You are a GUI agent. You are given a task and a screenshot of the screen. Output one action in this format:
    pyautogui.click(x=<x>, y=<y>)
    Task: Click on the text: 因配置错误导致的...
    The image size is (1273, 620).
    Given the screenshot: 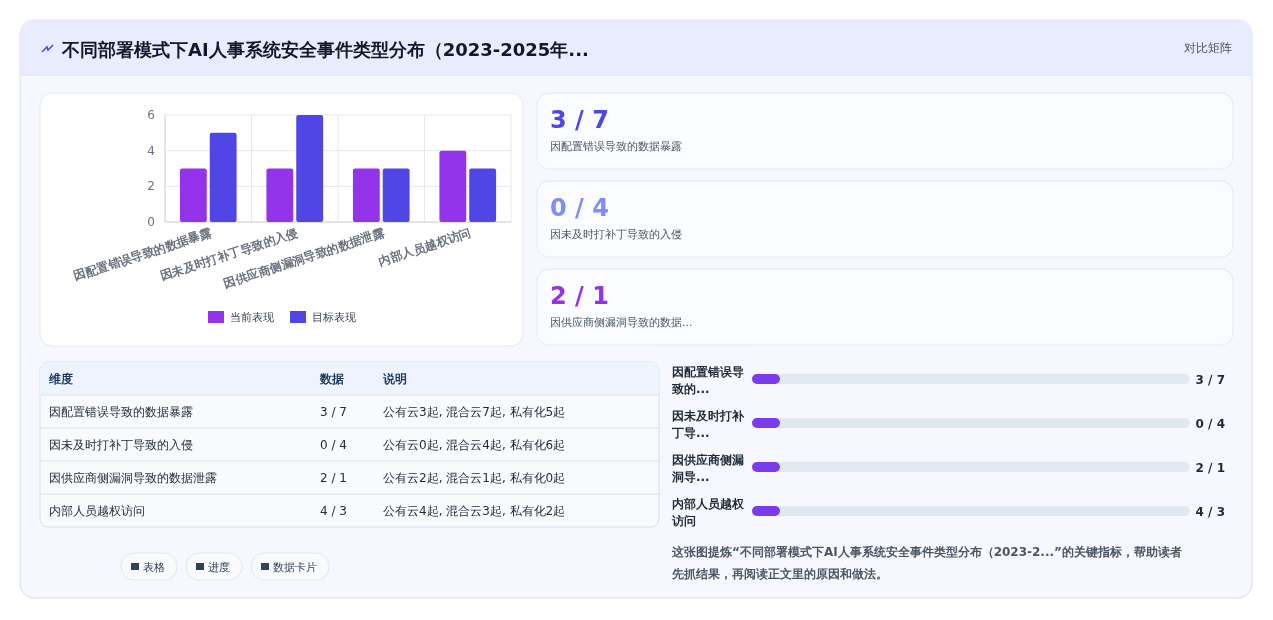 What is the action you would take?
    pyautogui.click(x=707, y=380)
    